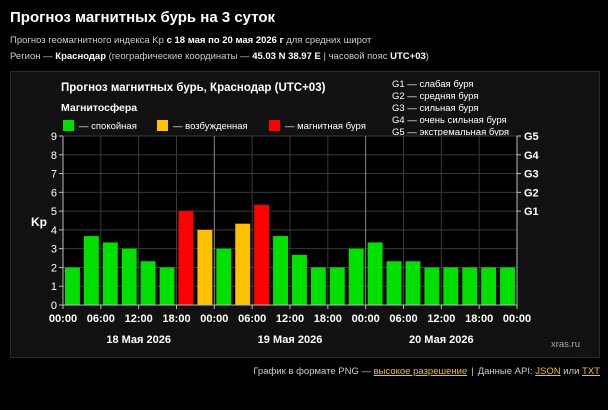  Describe the element at coordinates (225, 40) in the screenshot. I see `period-dates: с 18 мая по 20 мая 2026 г` at that location.